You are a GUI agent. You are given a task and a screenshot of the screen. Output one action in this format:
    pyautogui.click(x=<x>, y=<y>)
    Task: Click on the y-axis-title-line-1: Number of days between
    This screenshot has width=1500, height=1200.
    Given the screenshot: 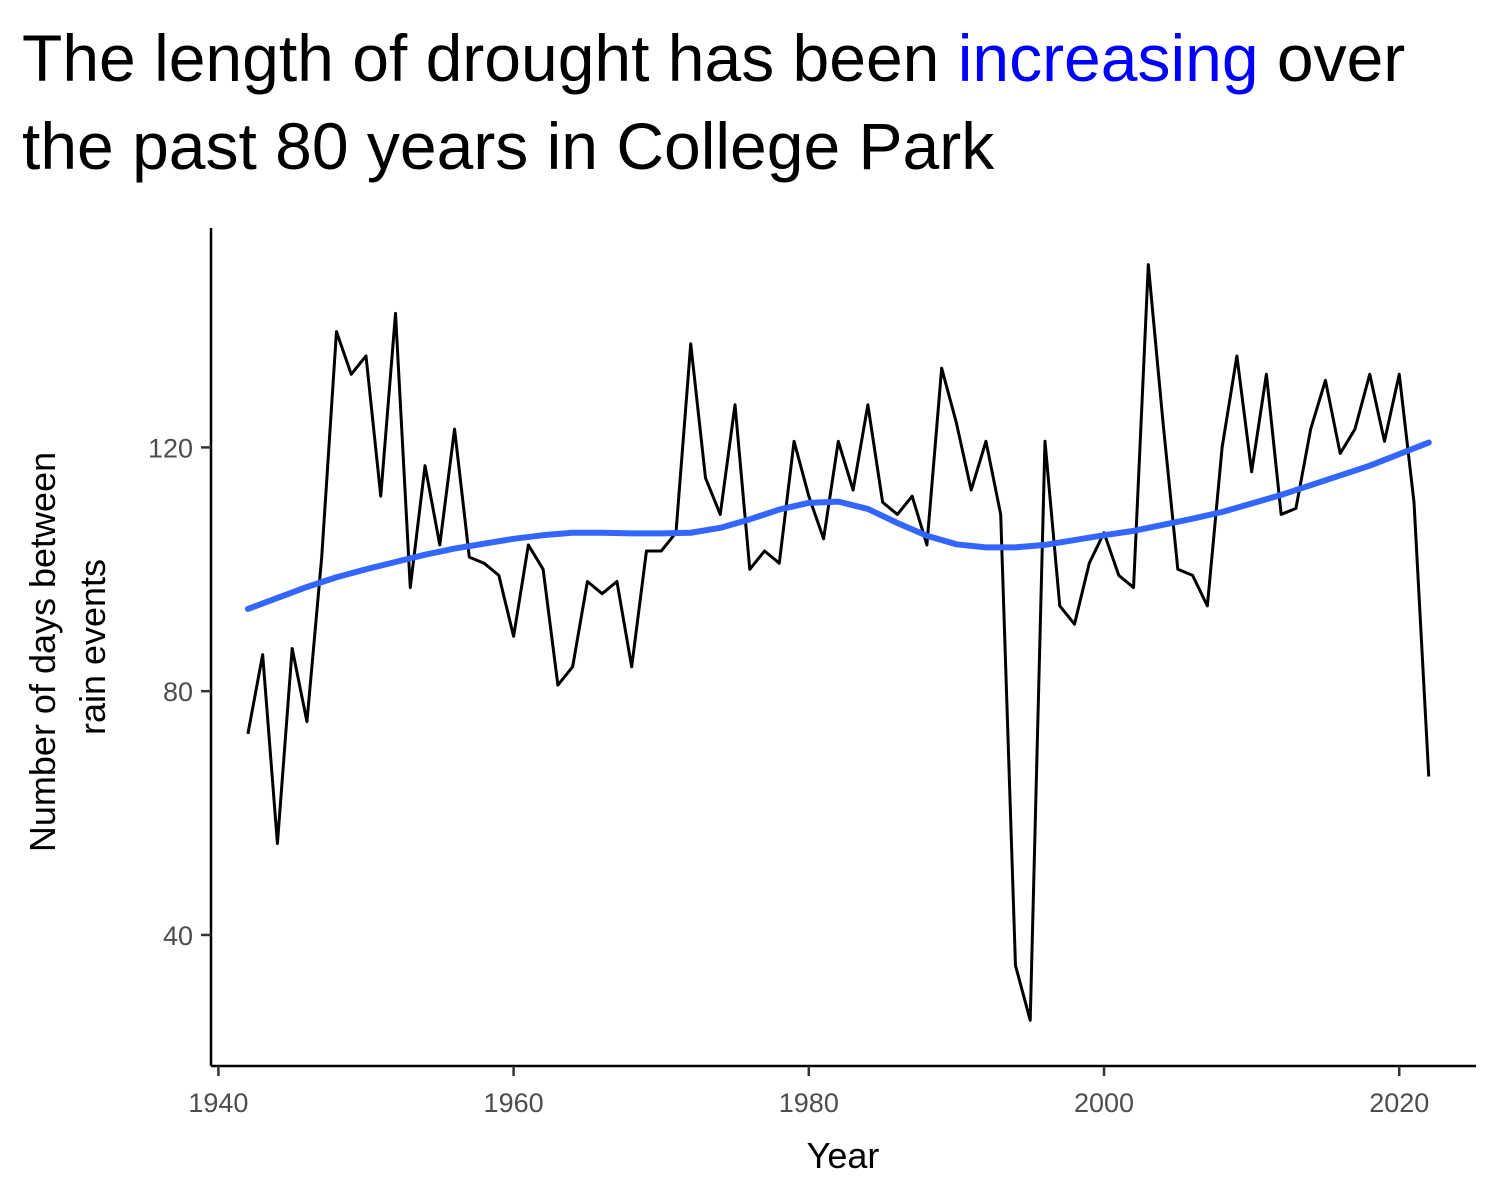 What is the action you would take?
    pyautogui.click(x=42, y=652)
    